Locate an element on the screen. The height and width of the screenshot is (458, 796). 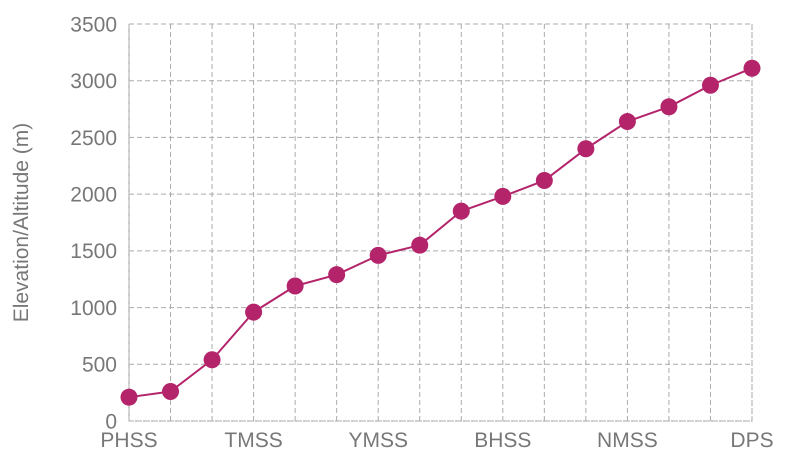
y-tick-label: 1500 is located at coordinates (93, 252).